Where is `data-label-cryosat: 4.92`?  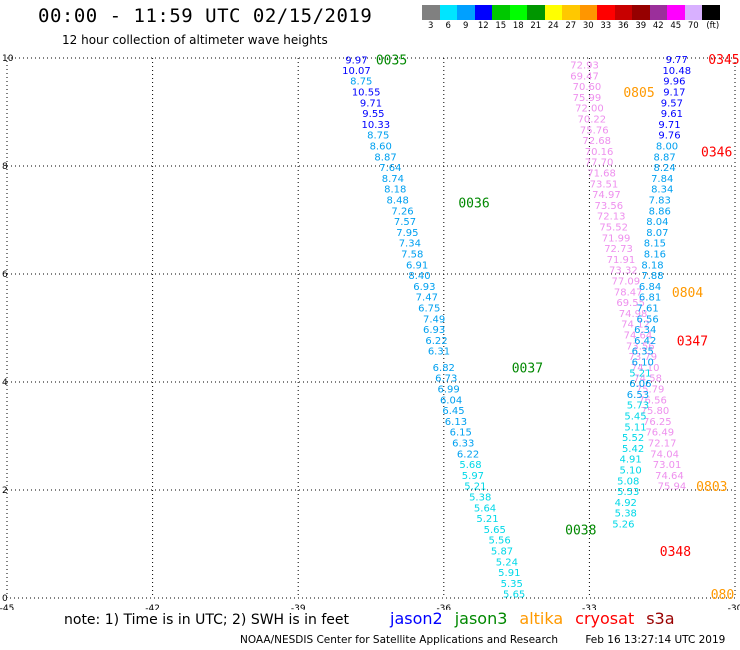
data-label-cryosat: 4.92 is located at coordinates (626, 503).